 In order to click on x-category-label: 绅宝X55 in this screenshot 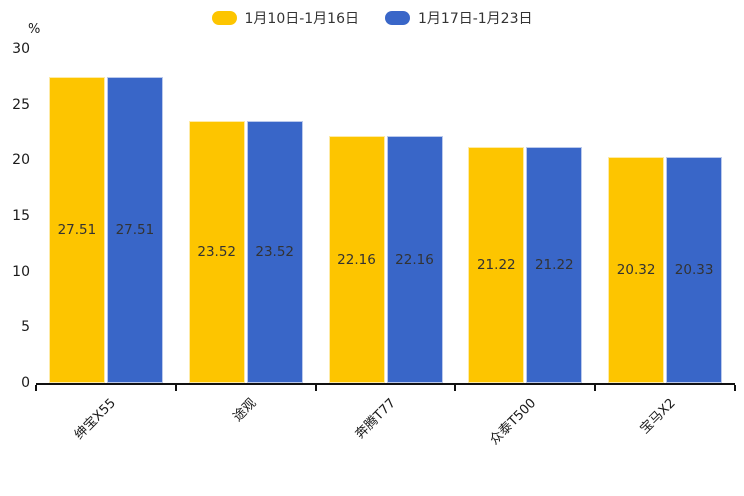, I will do `click(96, 419)`.